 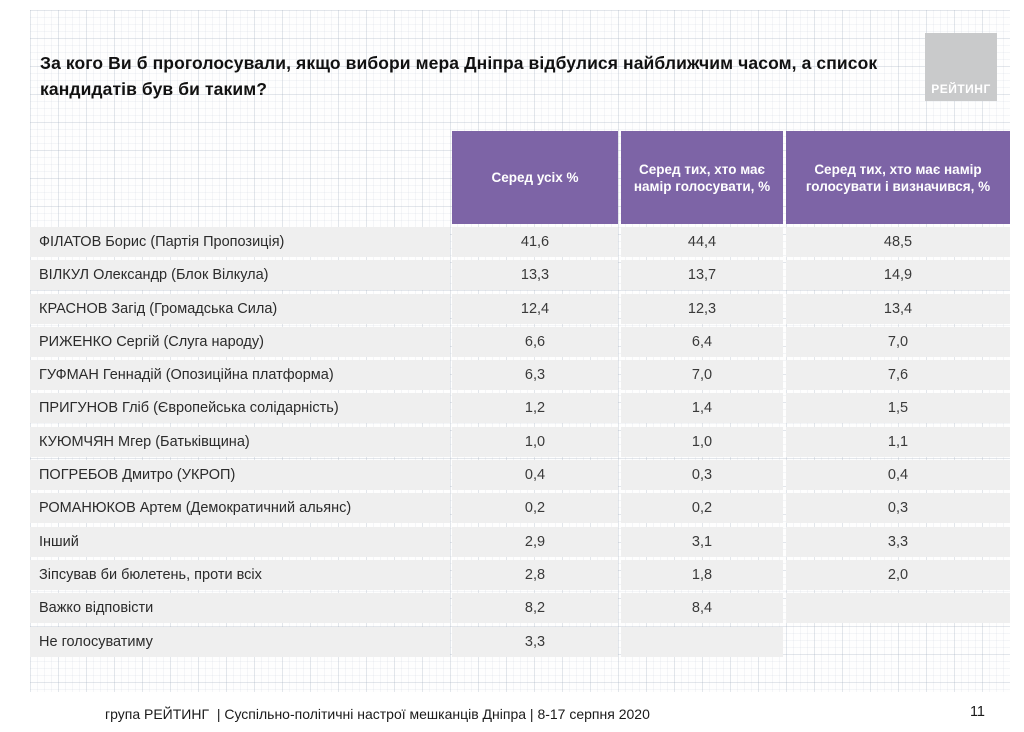 I want to click on table-row: Інший 2,9 3,1 3,3, so click(x=520, y=541).